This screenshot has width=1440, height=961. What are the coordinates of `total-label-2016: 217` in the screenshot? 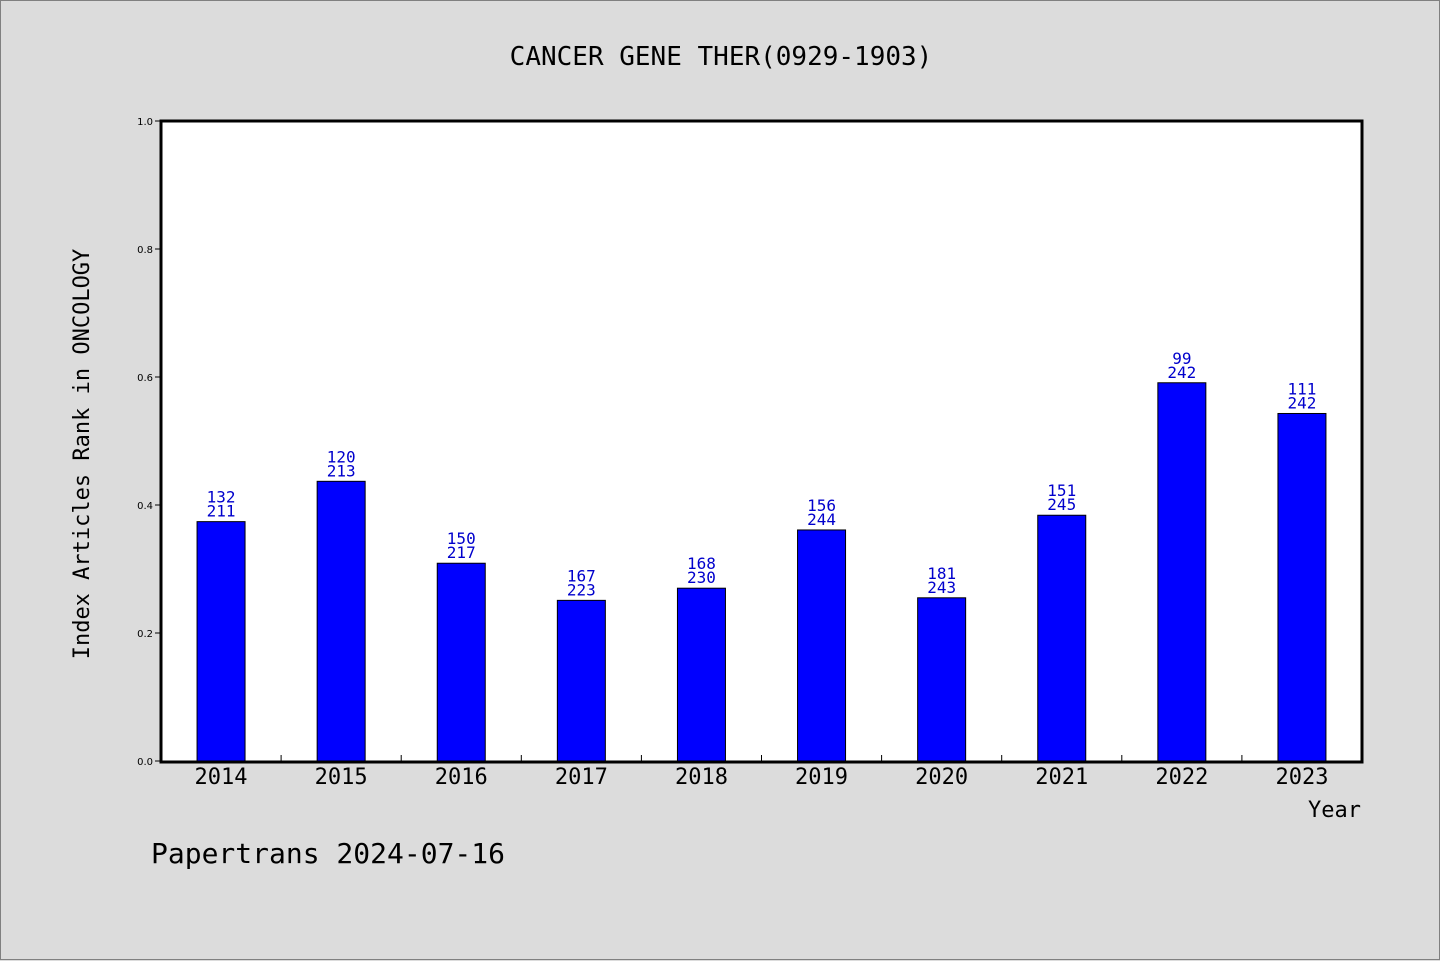 It's located at (461, 552).